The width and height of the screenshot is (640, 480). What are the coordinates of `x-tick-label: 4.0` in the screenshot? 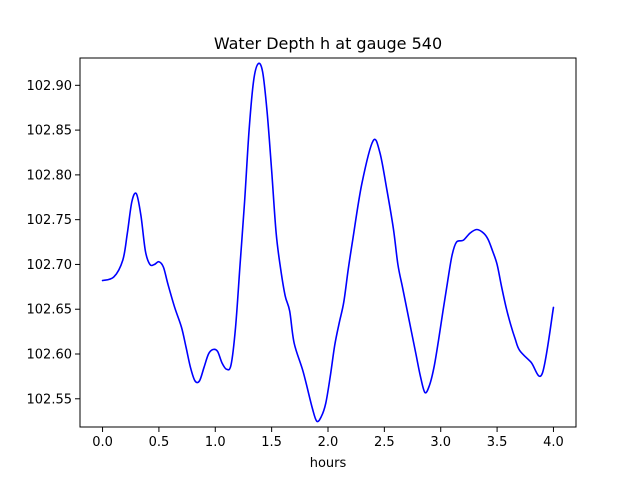 It's located at (553, 442).